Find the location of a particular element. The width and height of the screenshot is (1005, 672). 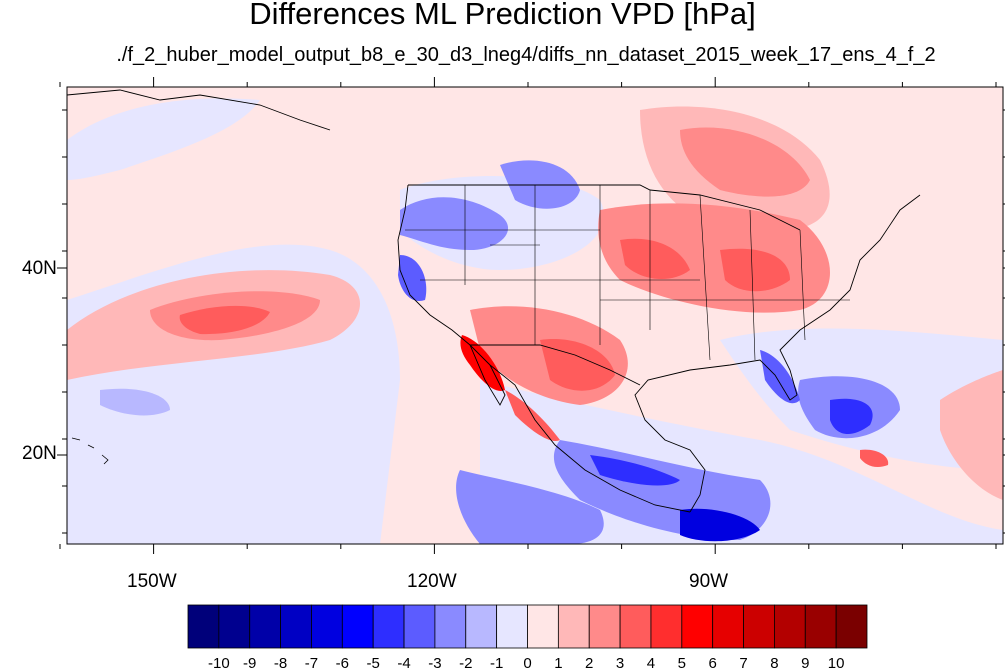

colorbar-label: 1 is located at coordinates (558, 663).